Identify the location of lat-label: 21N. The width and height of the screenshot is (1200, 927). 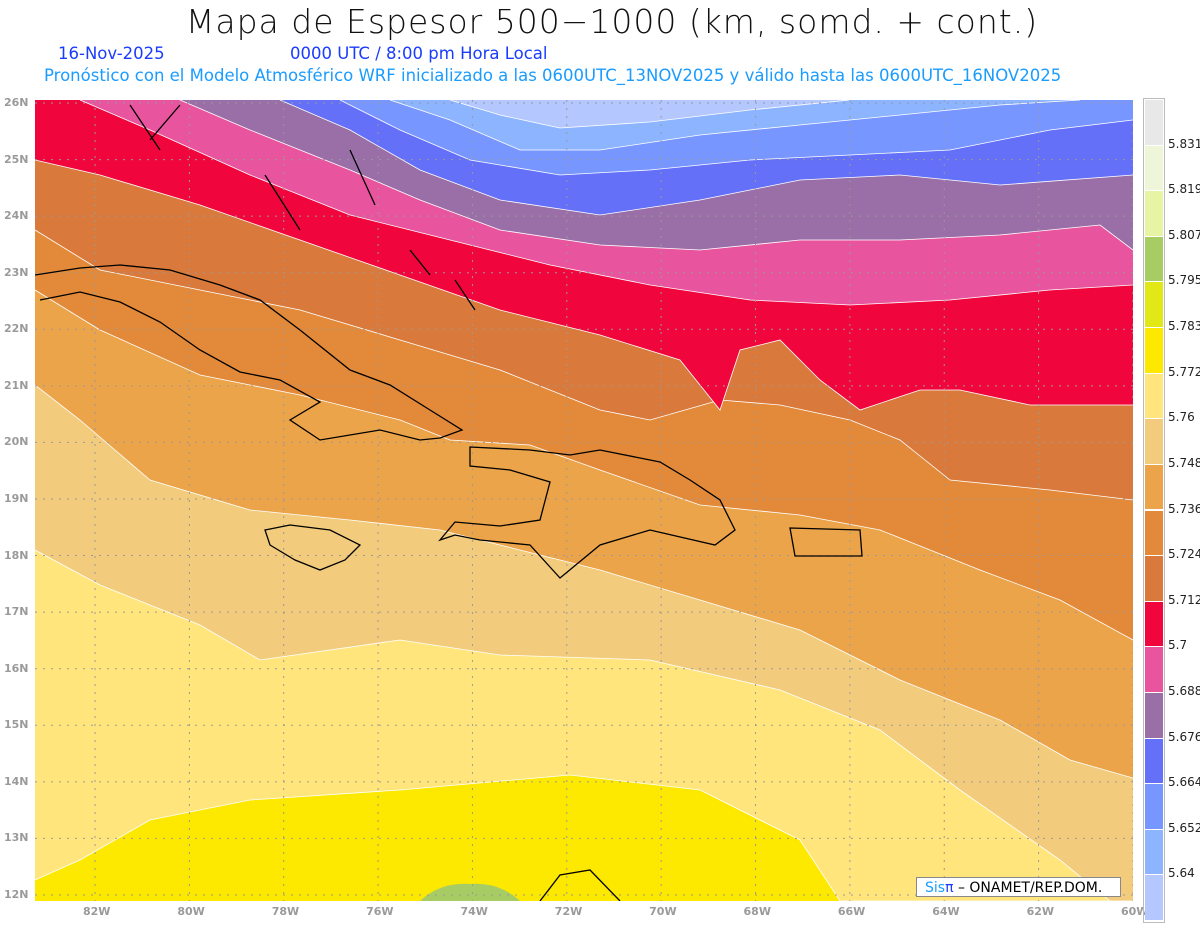
(16, 385).